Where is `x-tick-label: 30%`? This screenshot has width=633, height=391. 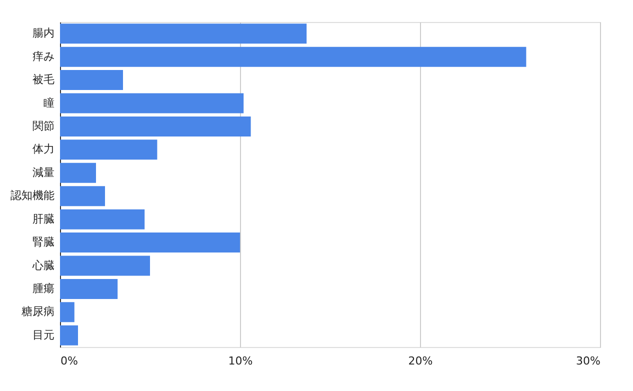 x-tick-label: 30% is located at coordinates (588, 361).